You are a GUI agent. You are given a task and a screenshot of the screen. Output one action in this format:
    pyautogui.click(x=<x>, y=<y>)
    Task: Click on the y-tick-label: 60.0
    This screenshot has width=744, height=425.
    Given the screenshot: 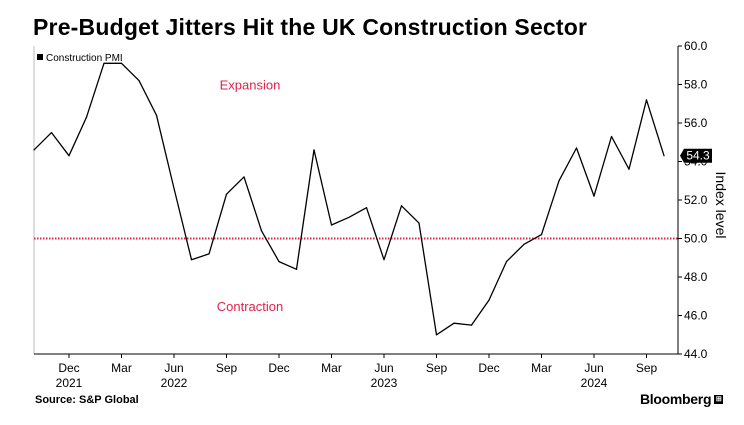 What is the action you would take?
    pyautogui.click(x=696, y=46)
    